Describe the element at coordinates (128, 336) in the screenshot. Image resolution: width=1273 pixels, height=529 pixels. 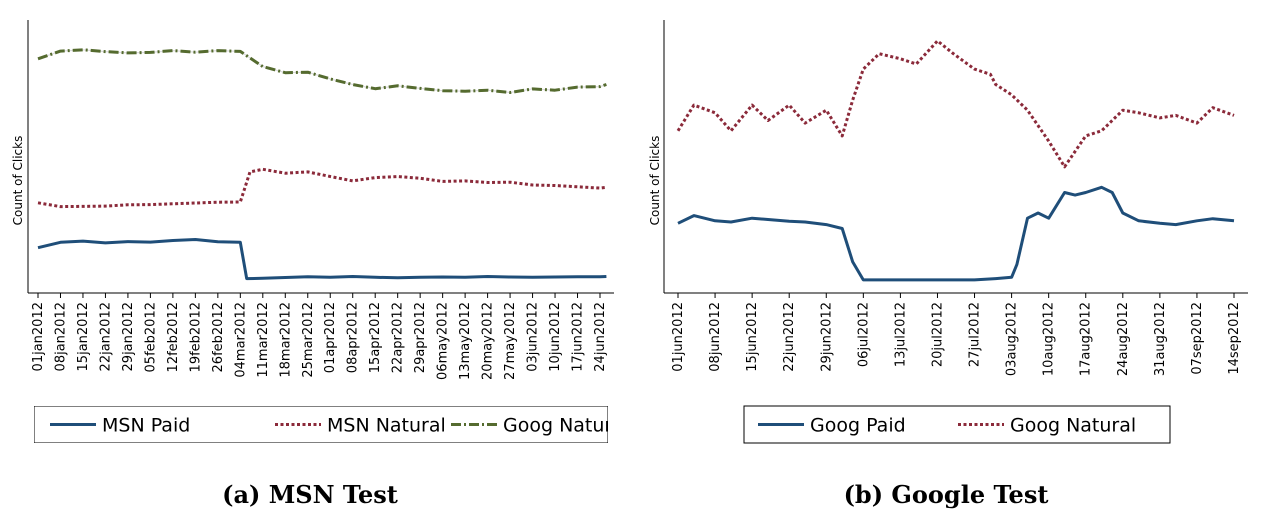
I see `chart-a-x-tick-label: 29jan2012` at that location.